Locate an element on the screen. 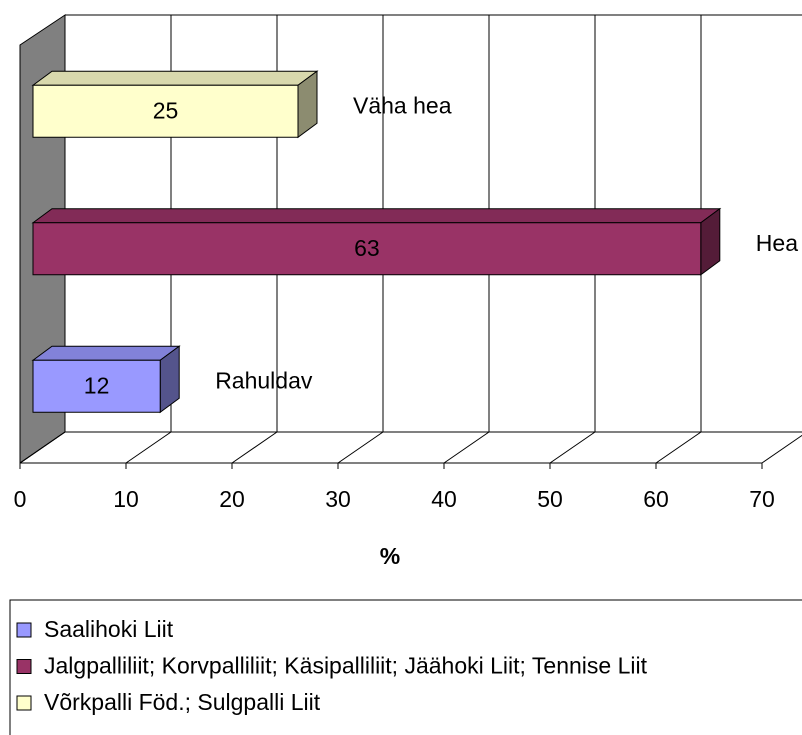 The image size is (802, 735). x-tick-label: 30 is located at coordinates (338, 499).